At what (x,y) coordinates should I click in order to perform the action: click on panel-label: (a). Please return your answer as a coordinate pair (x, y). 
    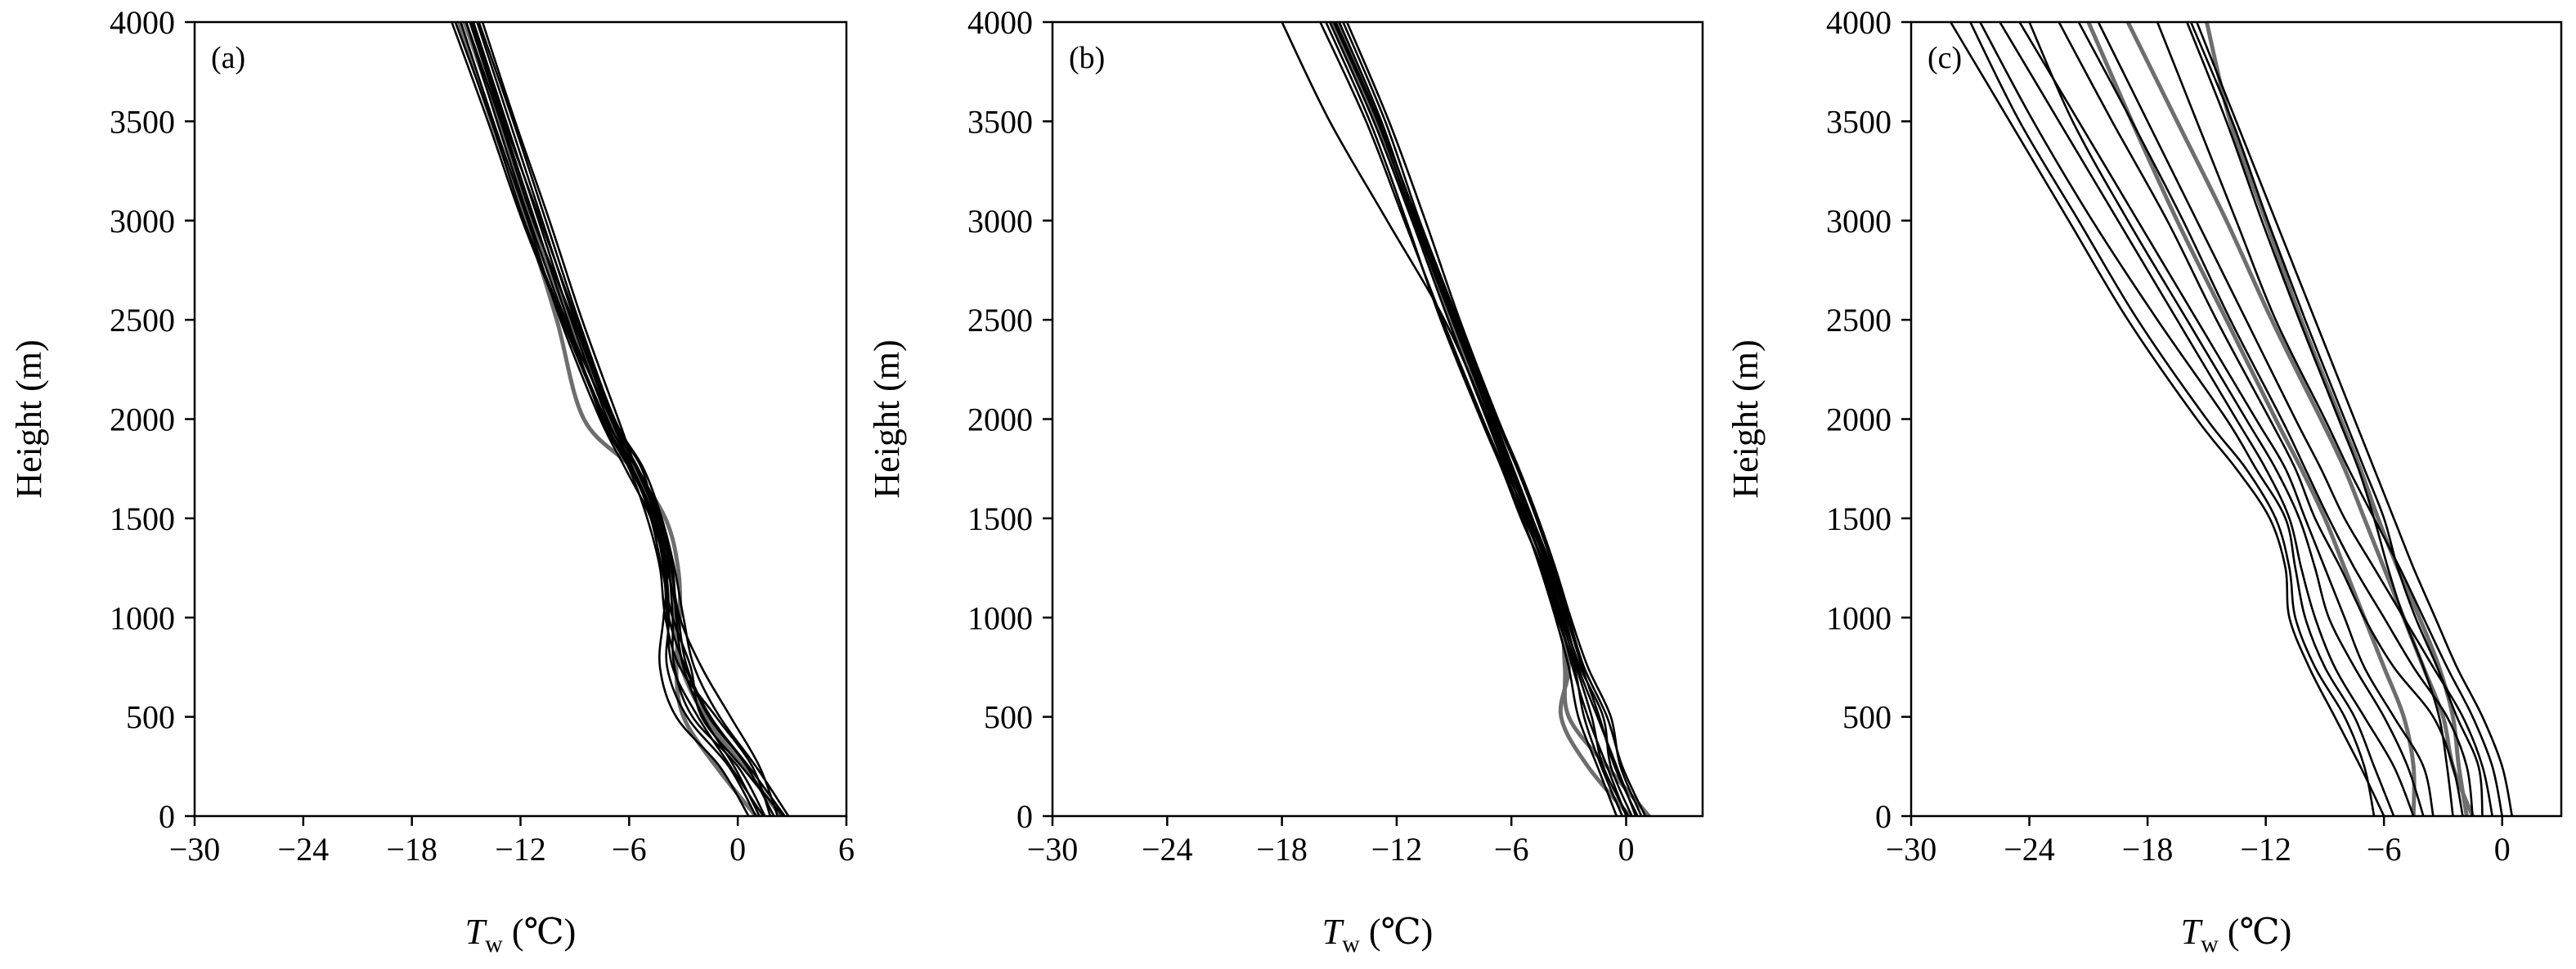
    Looking at the image, I should click on (228, 58).